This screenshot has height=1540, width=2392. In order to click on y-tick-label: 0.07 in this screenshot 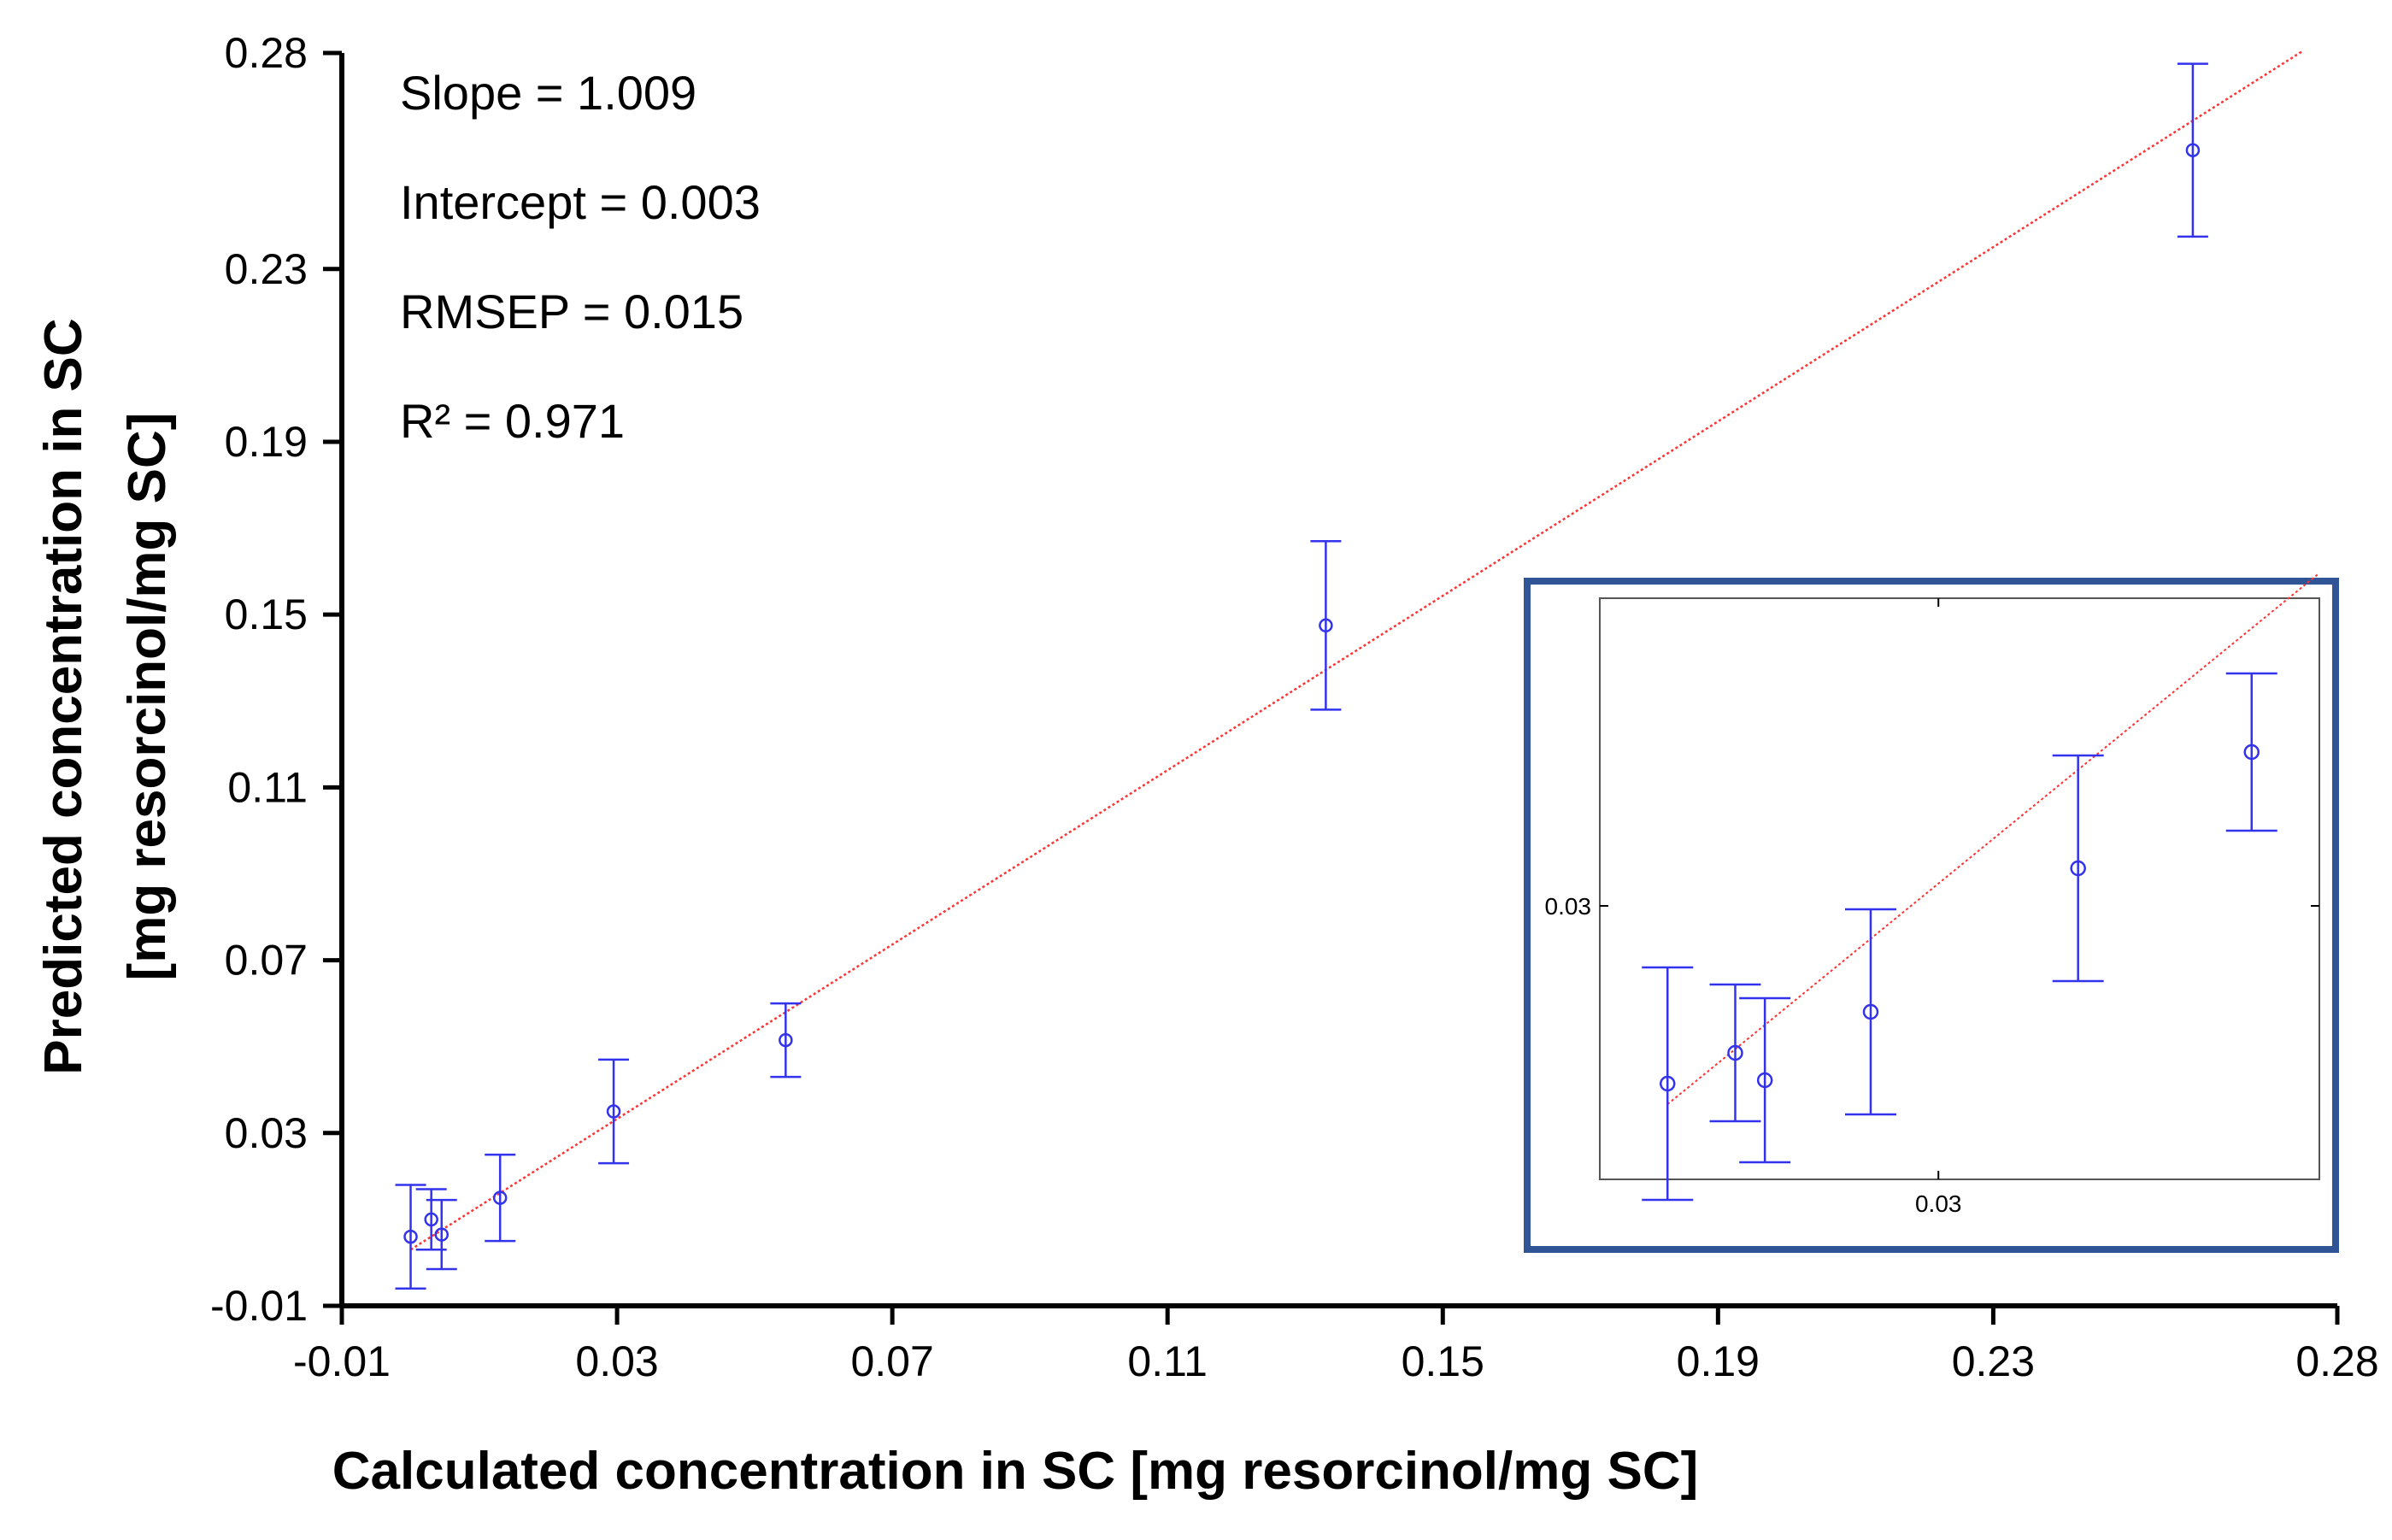, I will do `click(266, 961)`.